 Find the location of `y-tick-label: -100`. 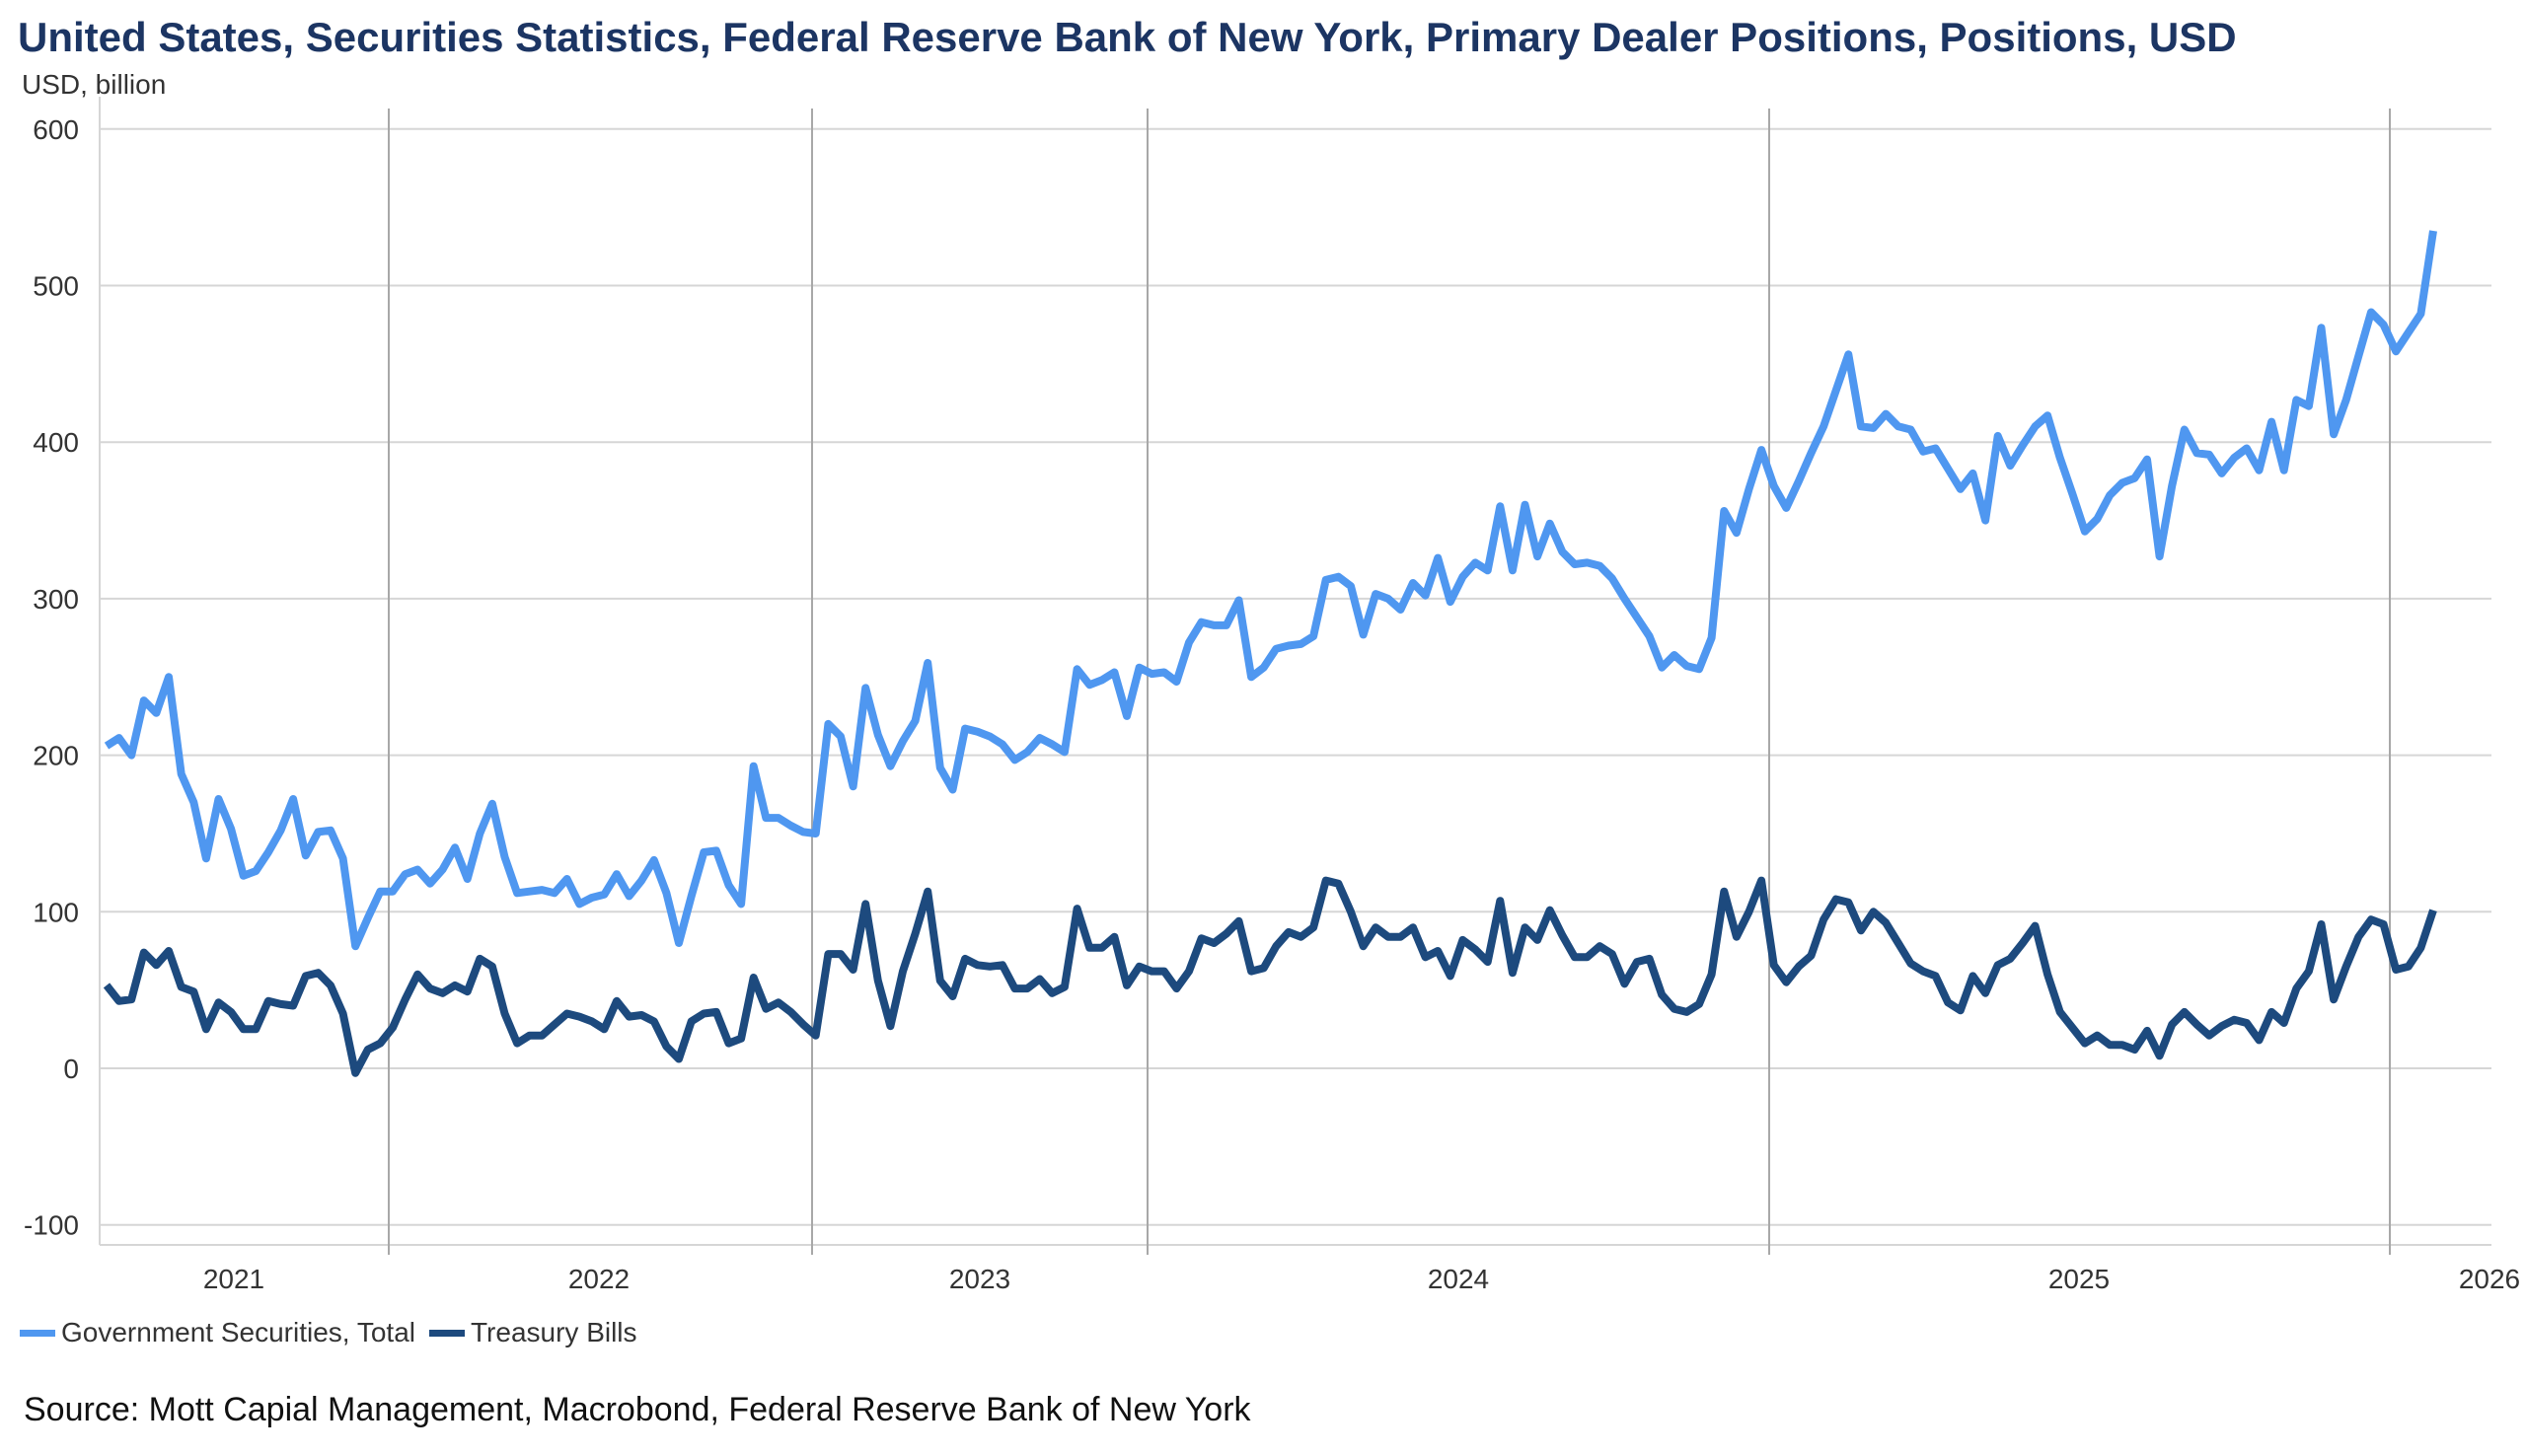

y-tick-label: -100 is located at coordinates (51, 1225).